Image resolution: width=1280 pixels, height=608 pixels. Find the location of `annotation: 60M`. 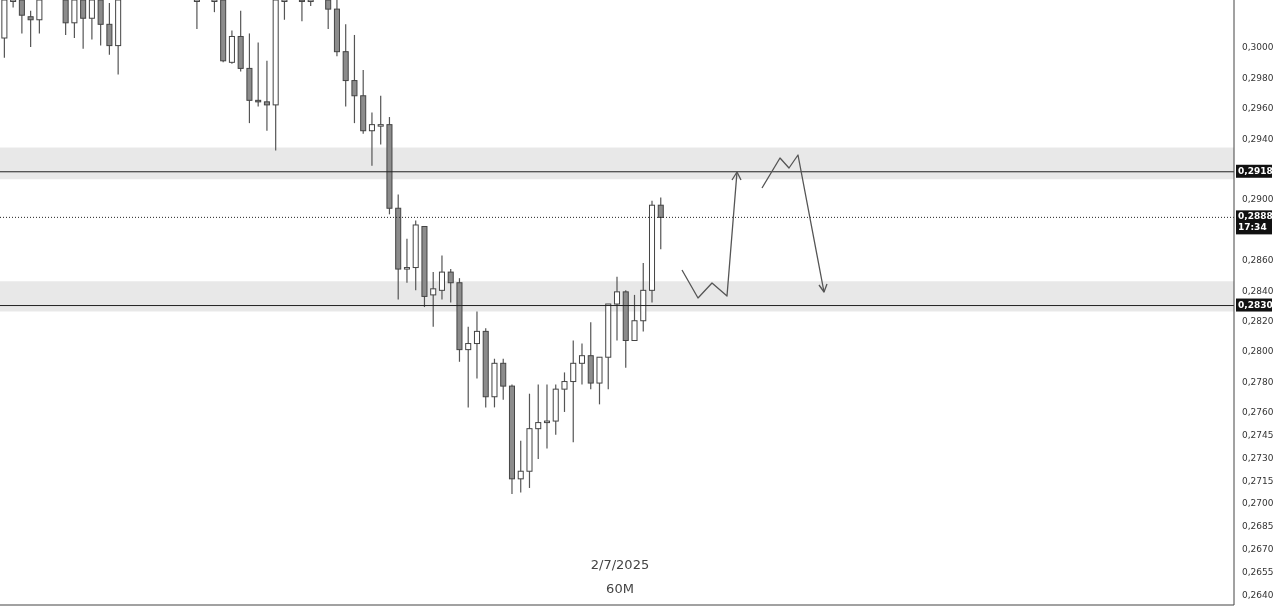

annotation: 60M is located at coordinates (620, 588).